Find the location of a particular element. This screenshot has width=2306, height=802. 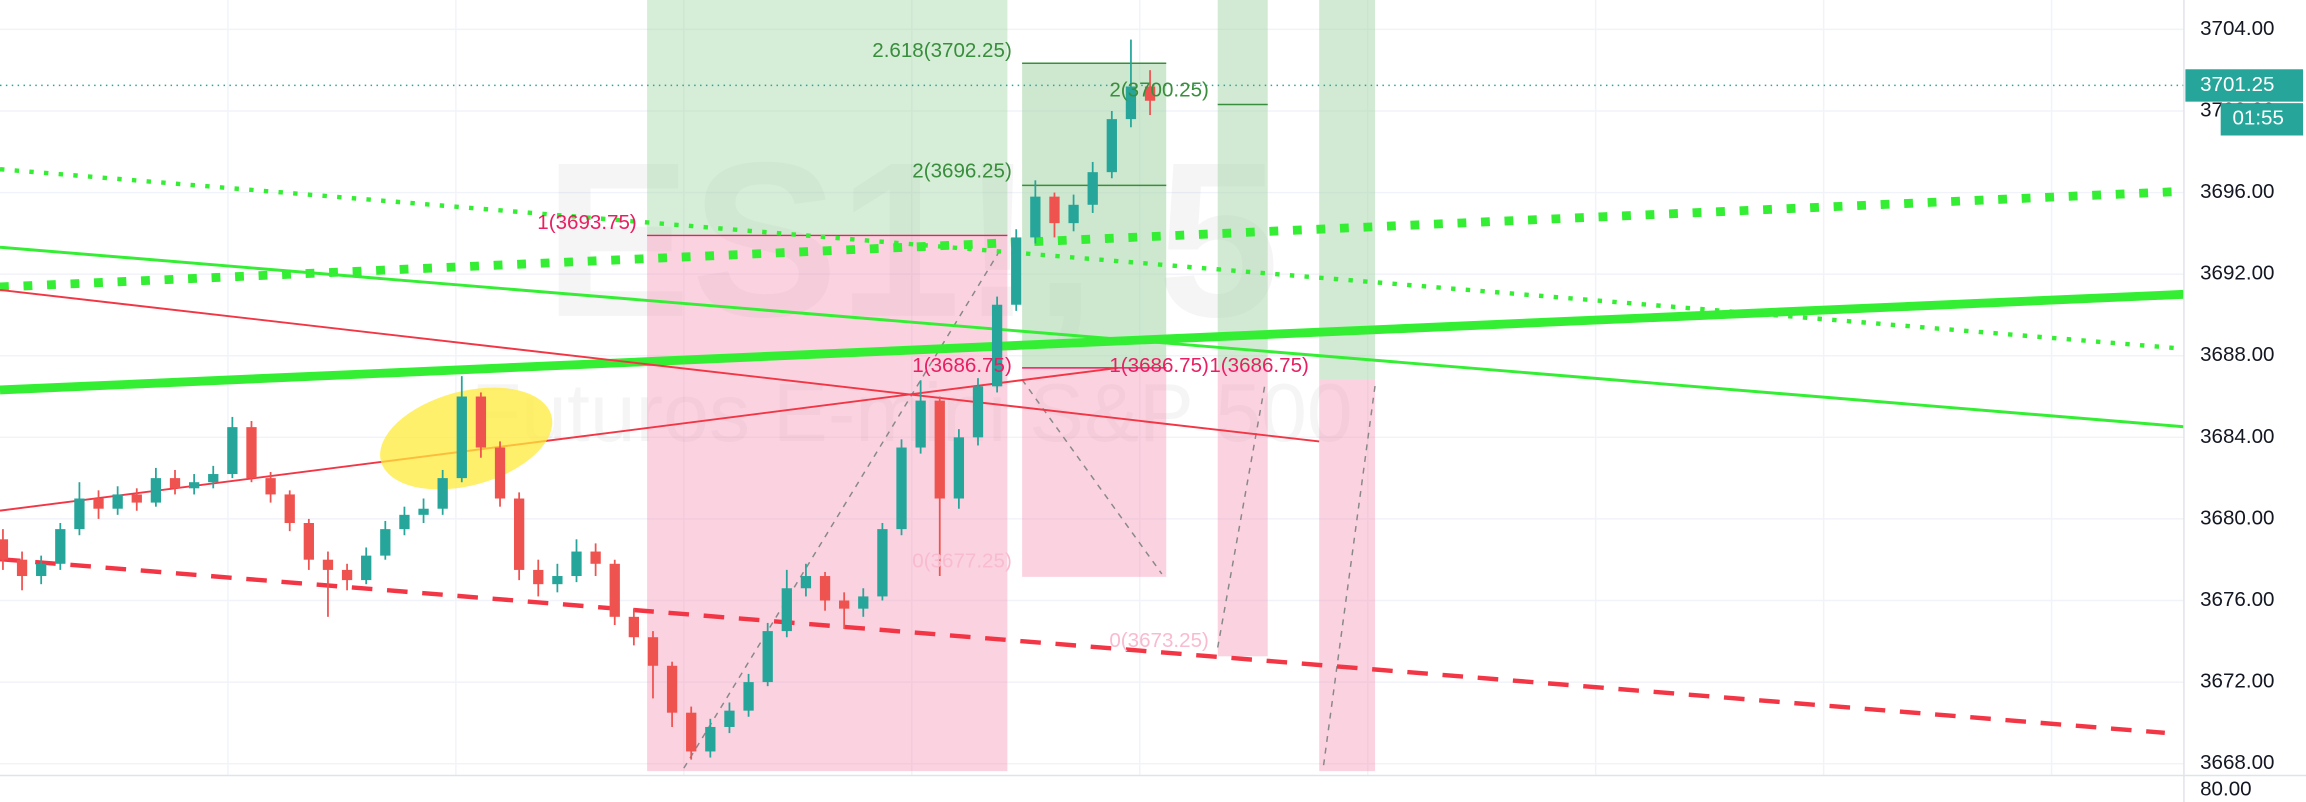

watermark-subtitle: Futuros E-mini S&P 500 is located at coordinates (912, 413).